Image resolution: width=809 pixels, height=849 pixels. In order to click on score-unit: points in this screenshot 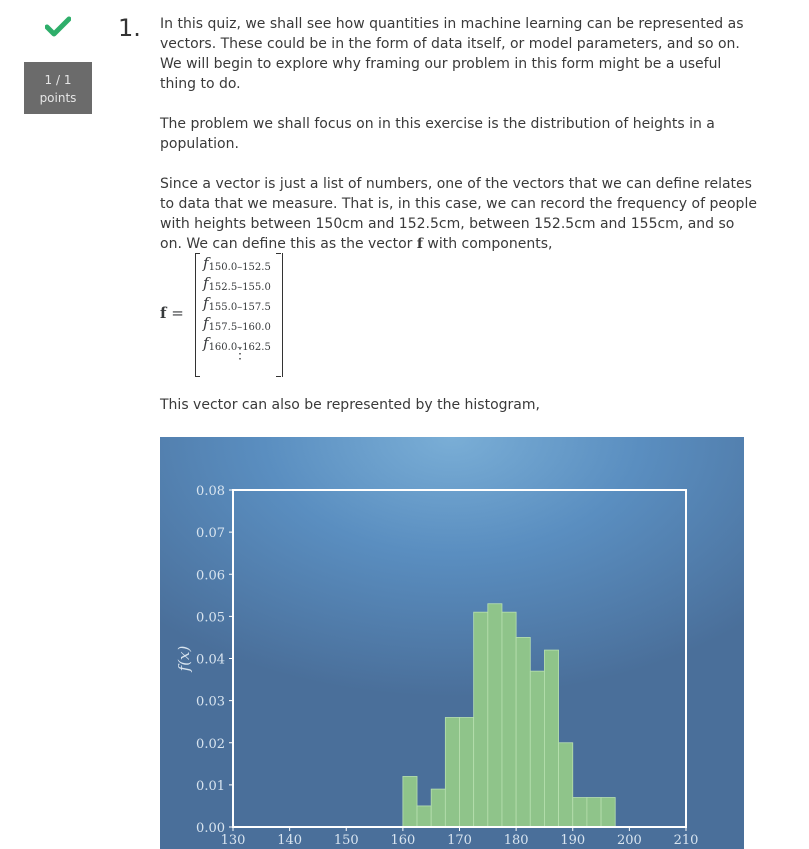, I will do `click(58, 98)`.